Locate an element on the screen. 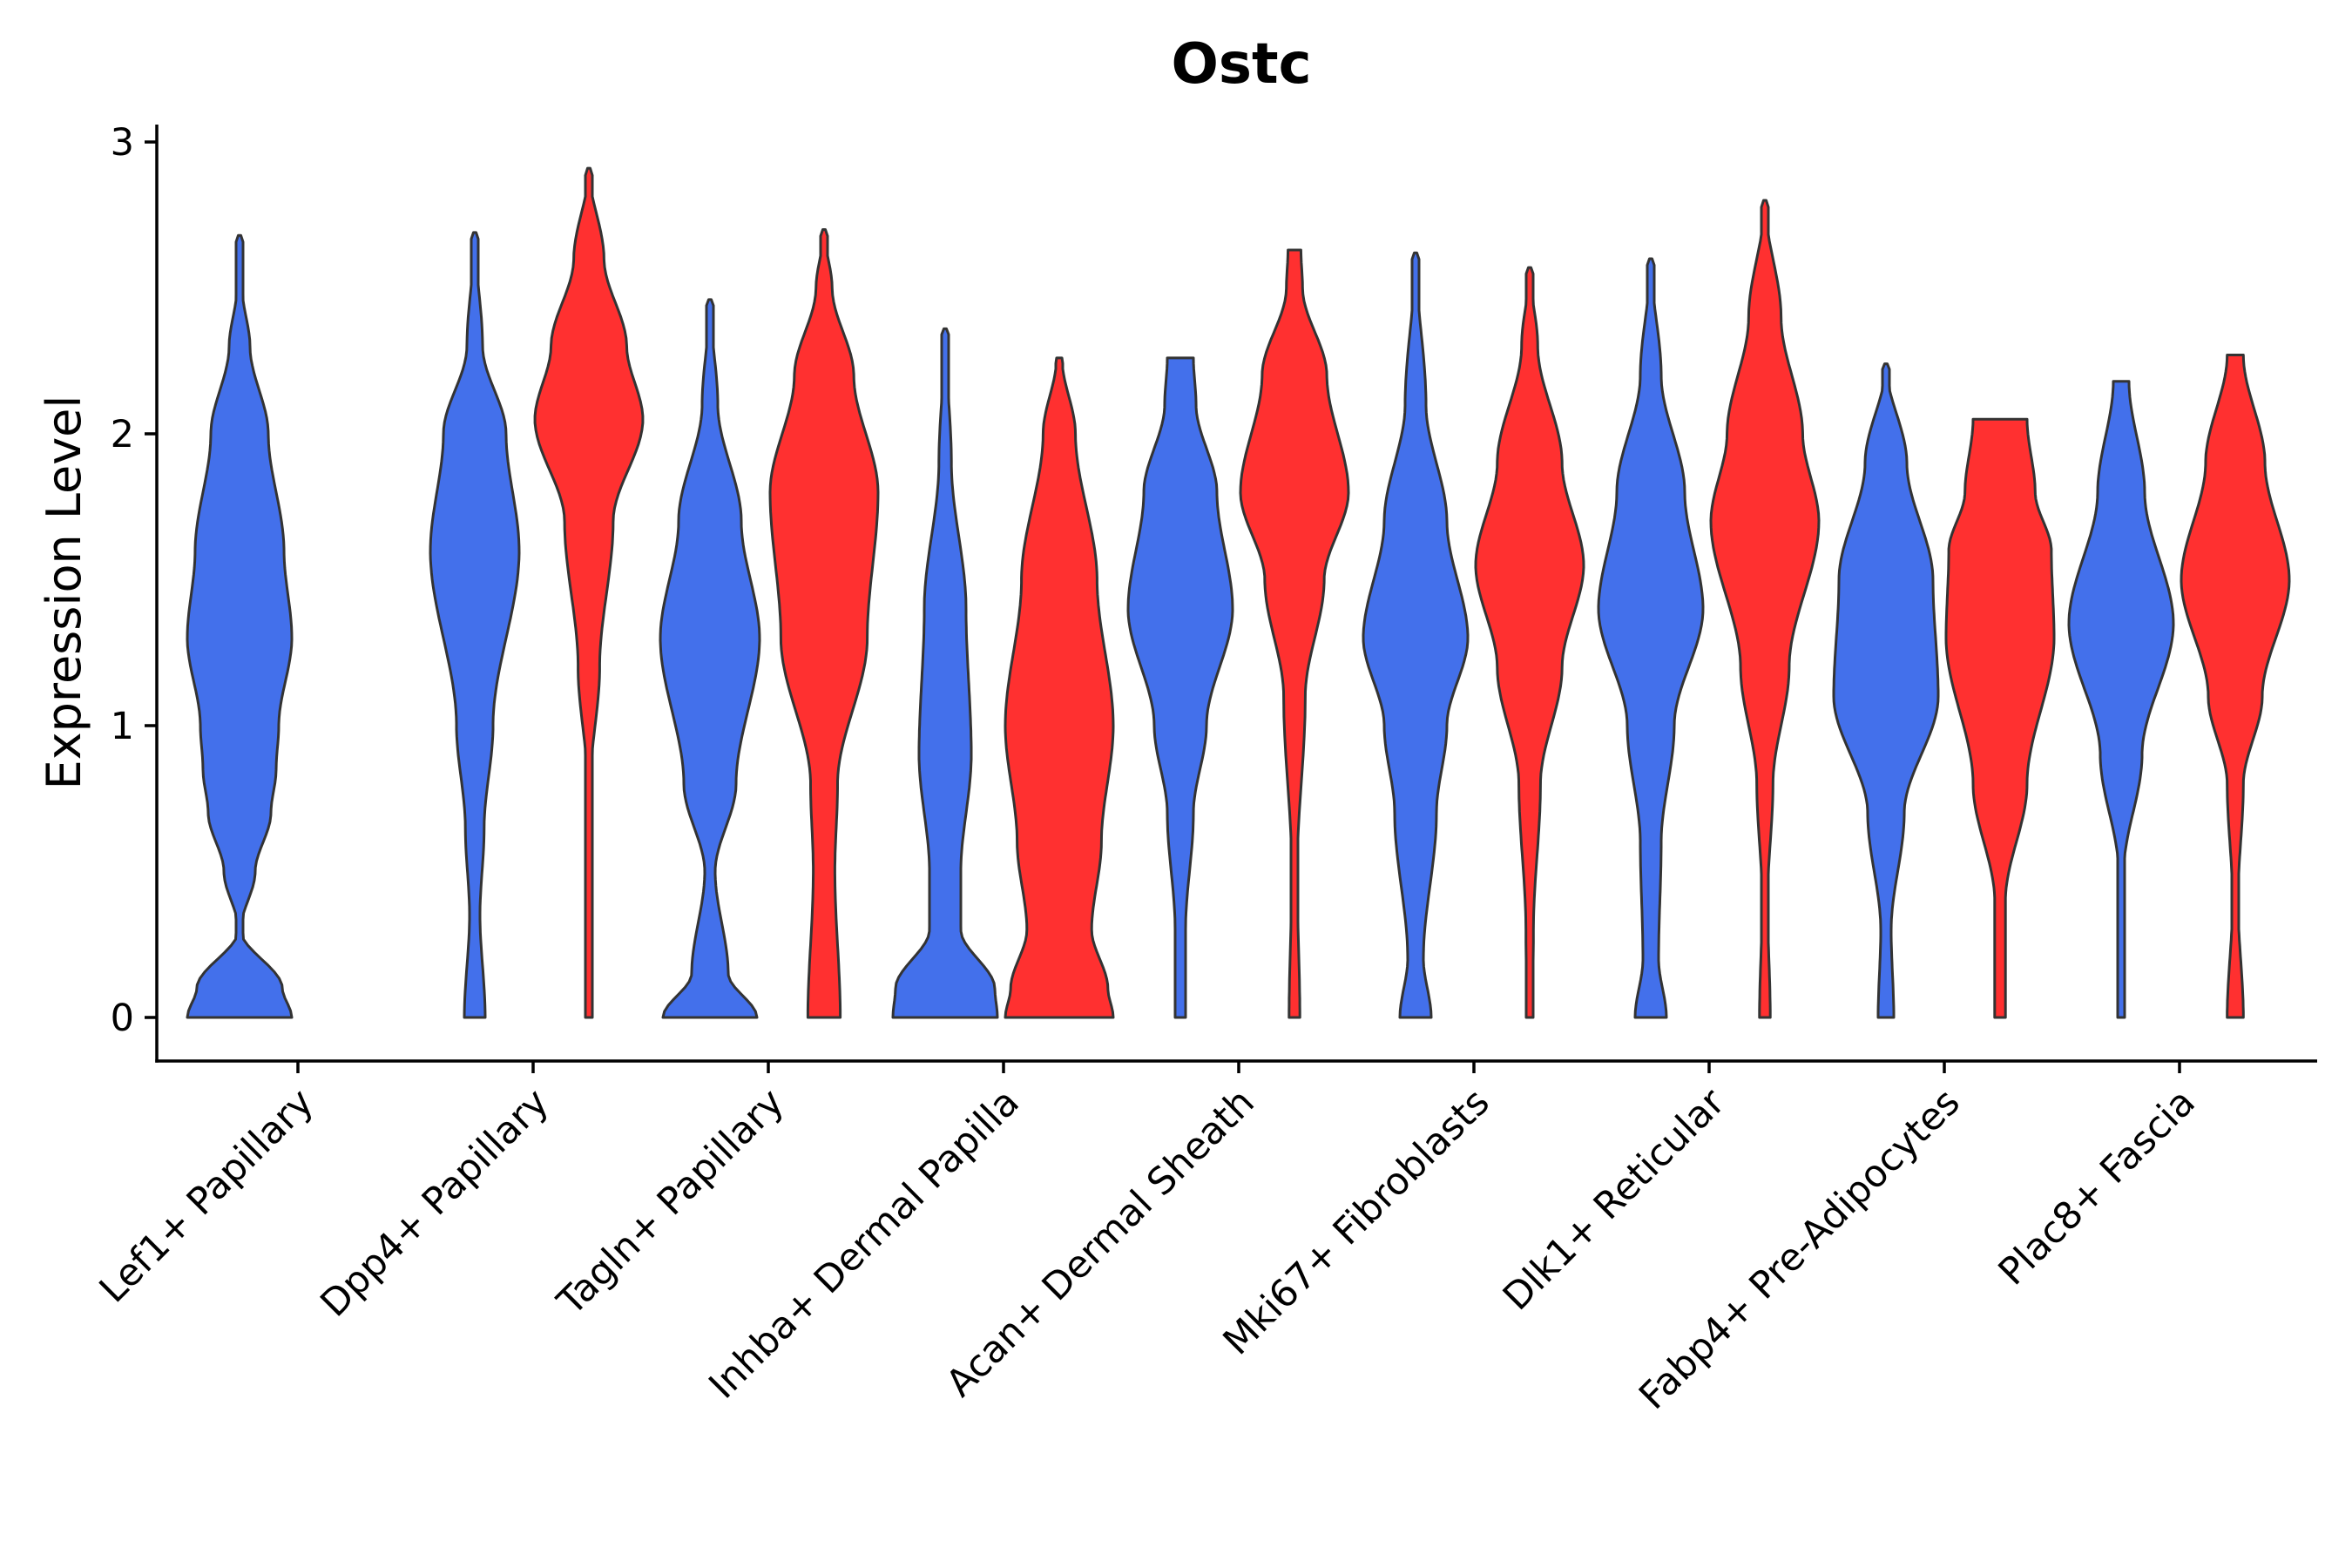 This screenshot has width=2352, height=1568. x-tick-label: Plac8+ Fascia is located at coordinates (2097, 1187).